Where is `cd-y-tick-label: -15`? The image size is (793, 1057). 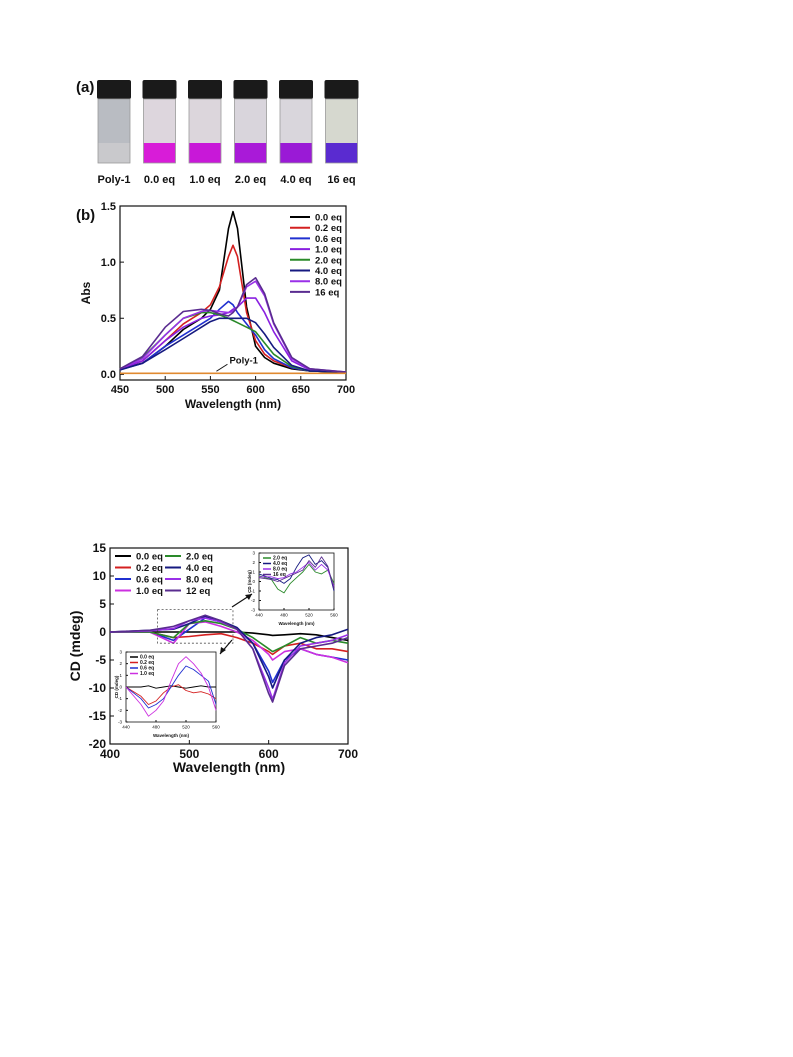
cd-y-tick-label: -15 is located at coordinates (98, 716).